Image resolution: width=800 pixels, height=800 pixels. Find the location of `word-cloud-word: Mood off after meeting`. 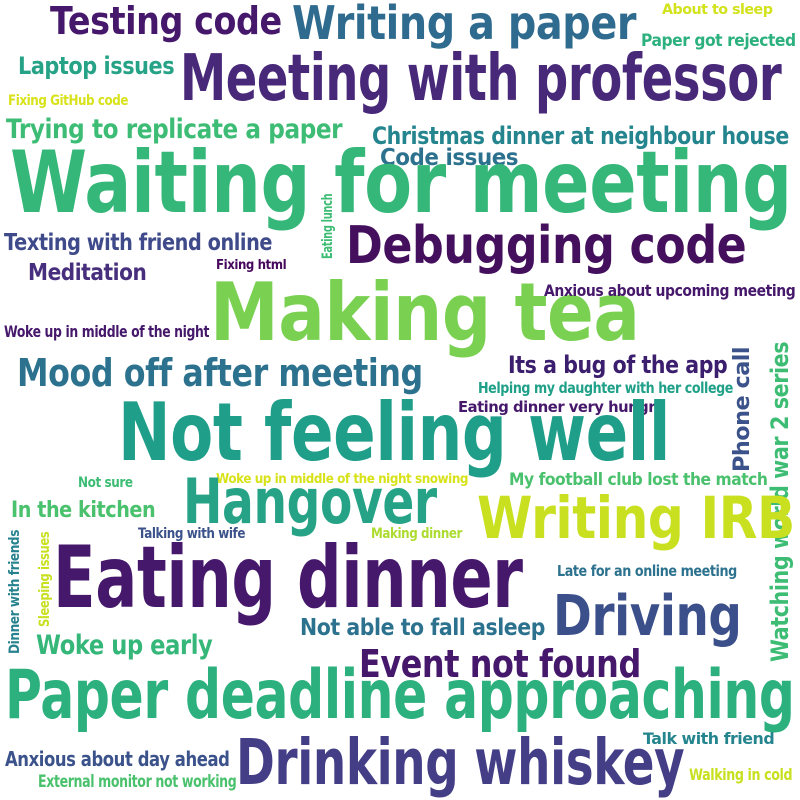

word-cloud-word: Mood off after meeting is located at coordinates (220, 373).